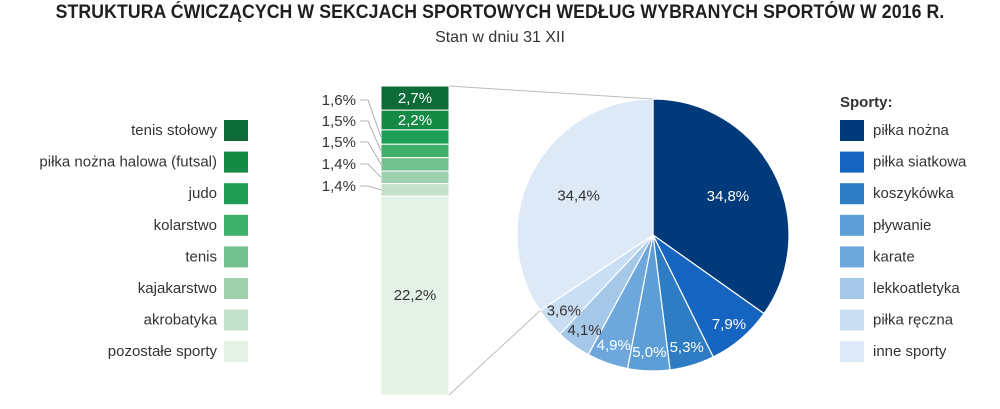  I want to click on legend-label: karate, so click(894, 256).